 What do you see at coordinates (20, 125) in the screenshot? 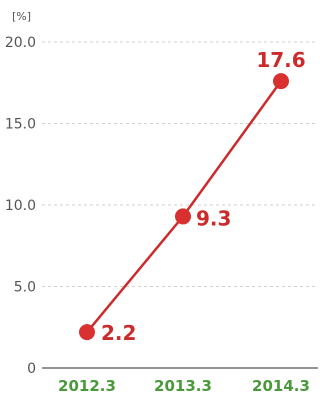
I see `y-tick-label: 15.0` at bounding box center [20, 125].